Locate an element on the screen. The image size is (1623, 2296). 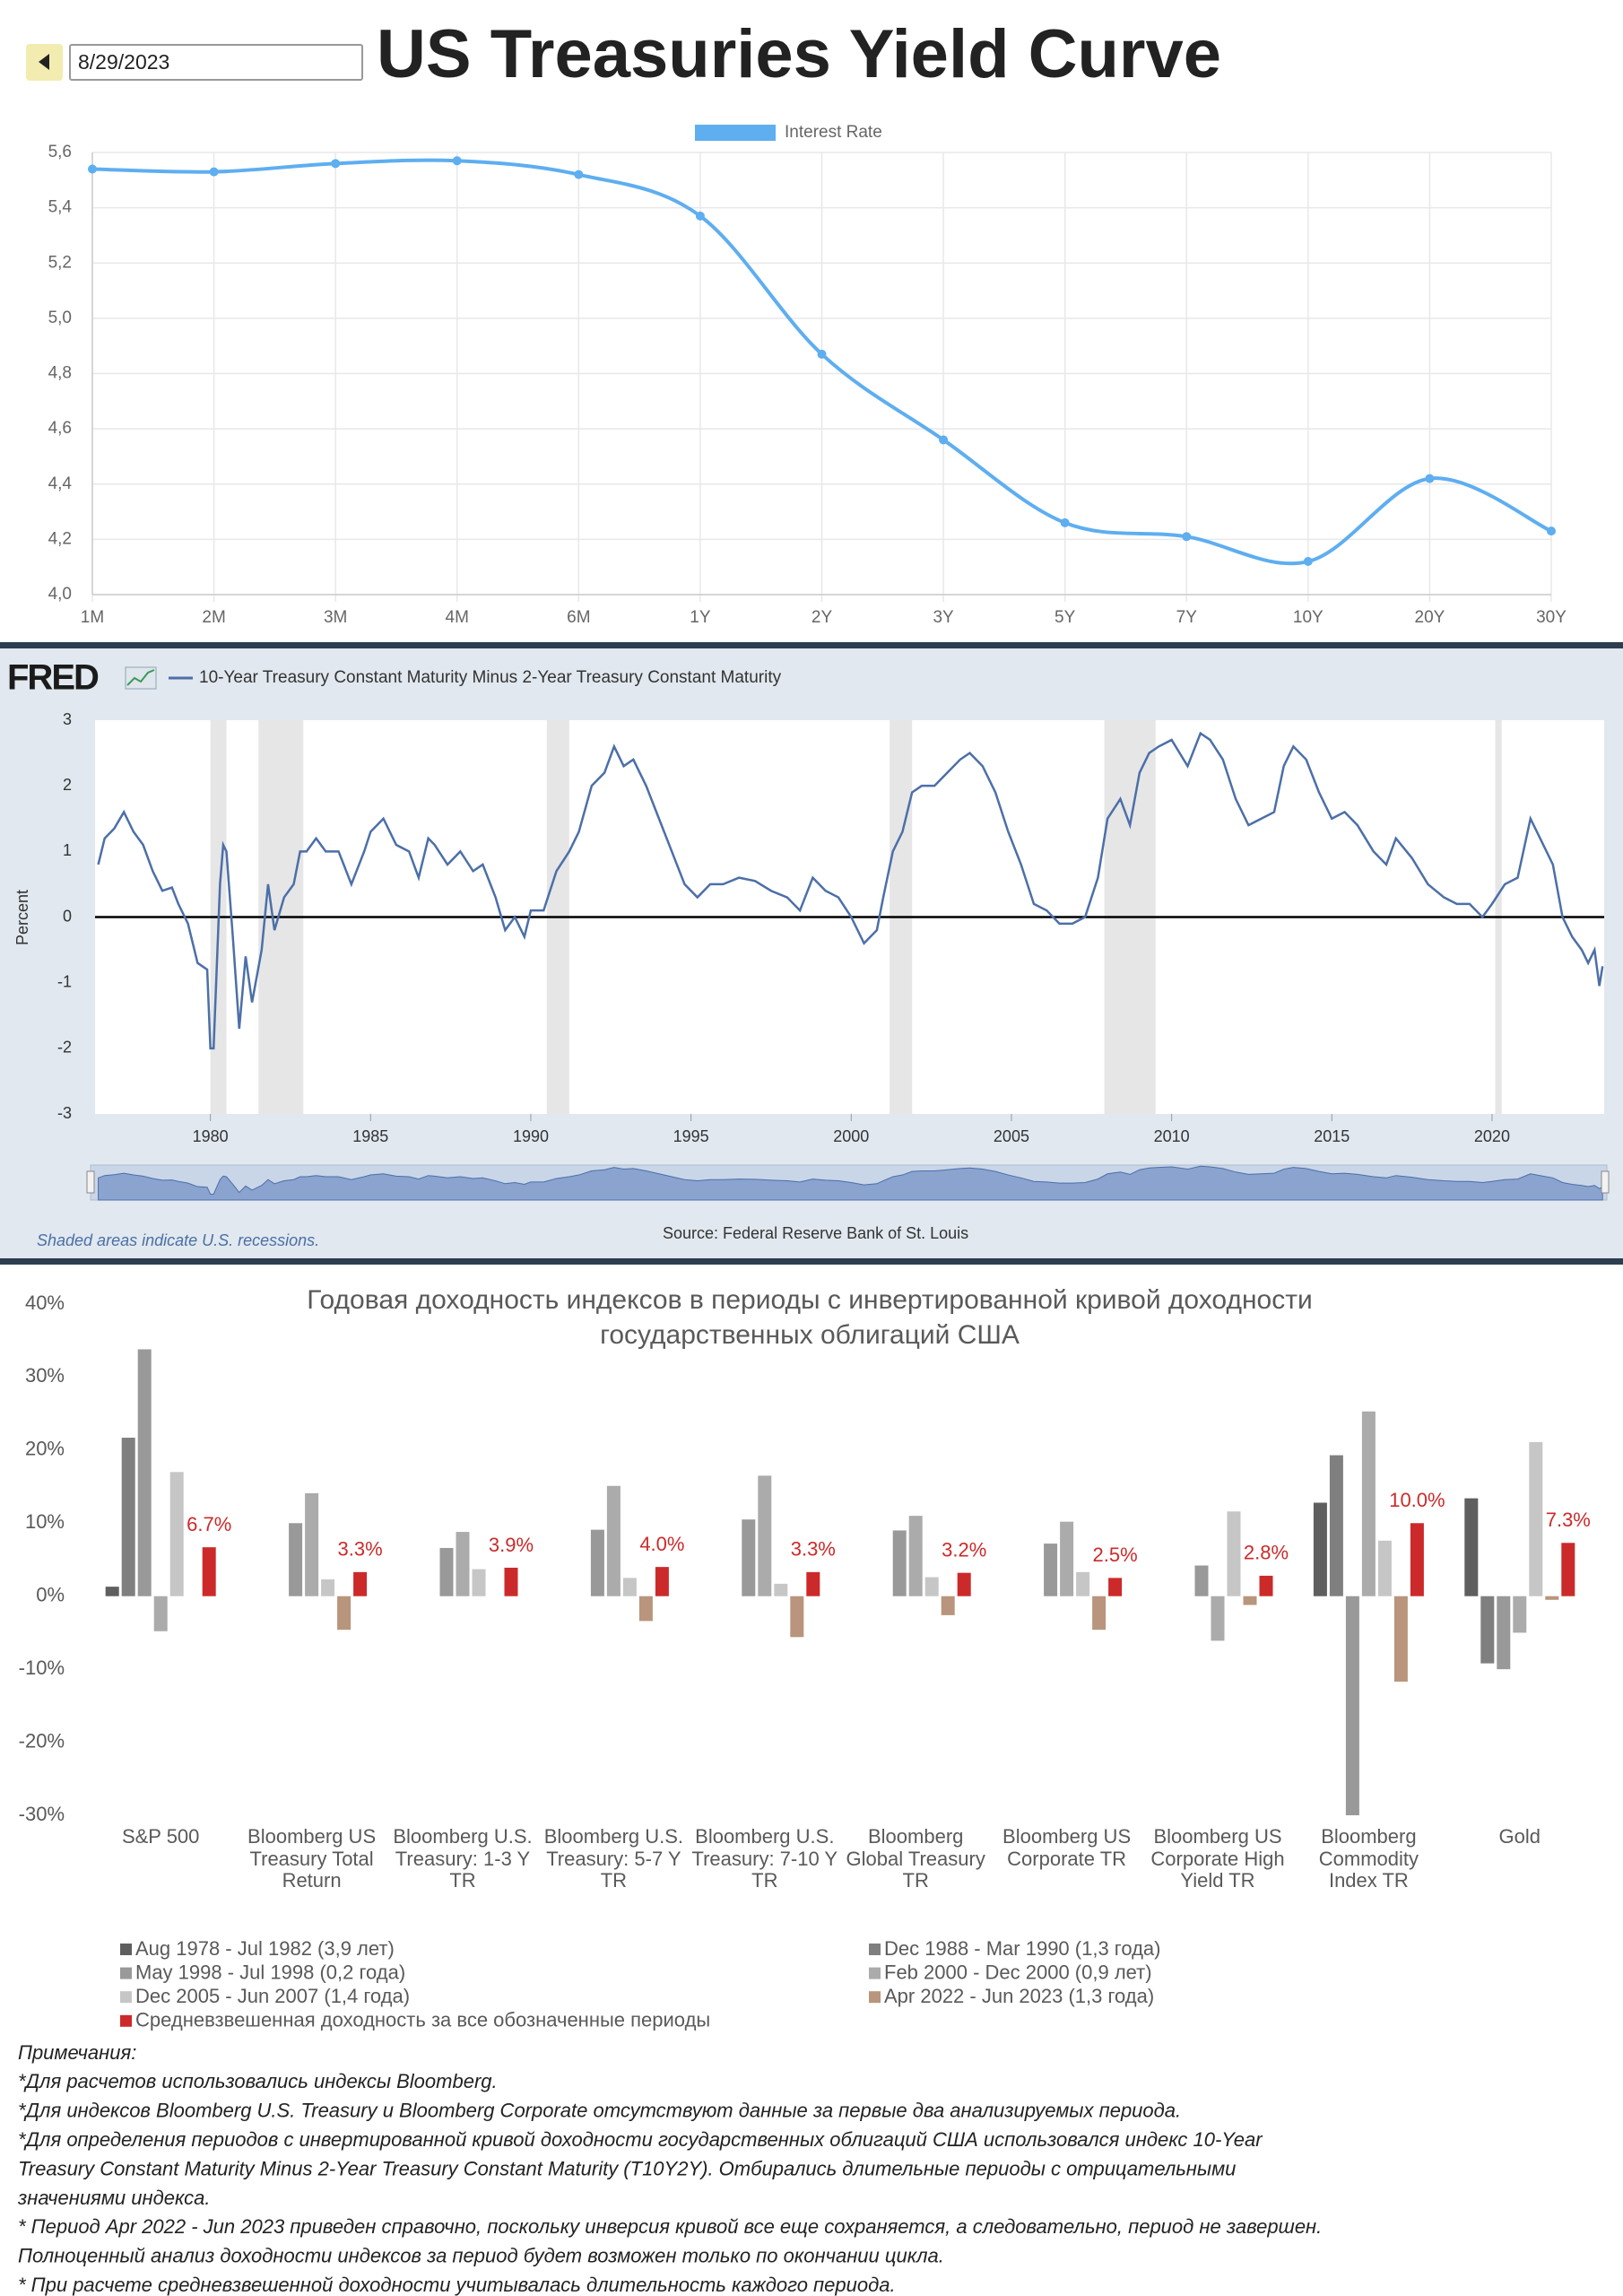
legend-label: Aug 1978 - Jul 1982 (3,9 лет) is located at coordinates (265, 1948).